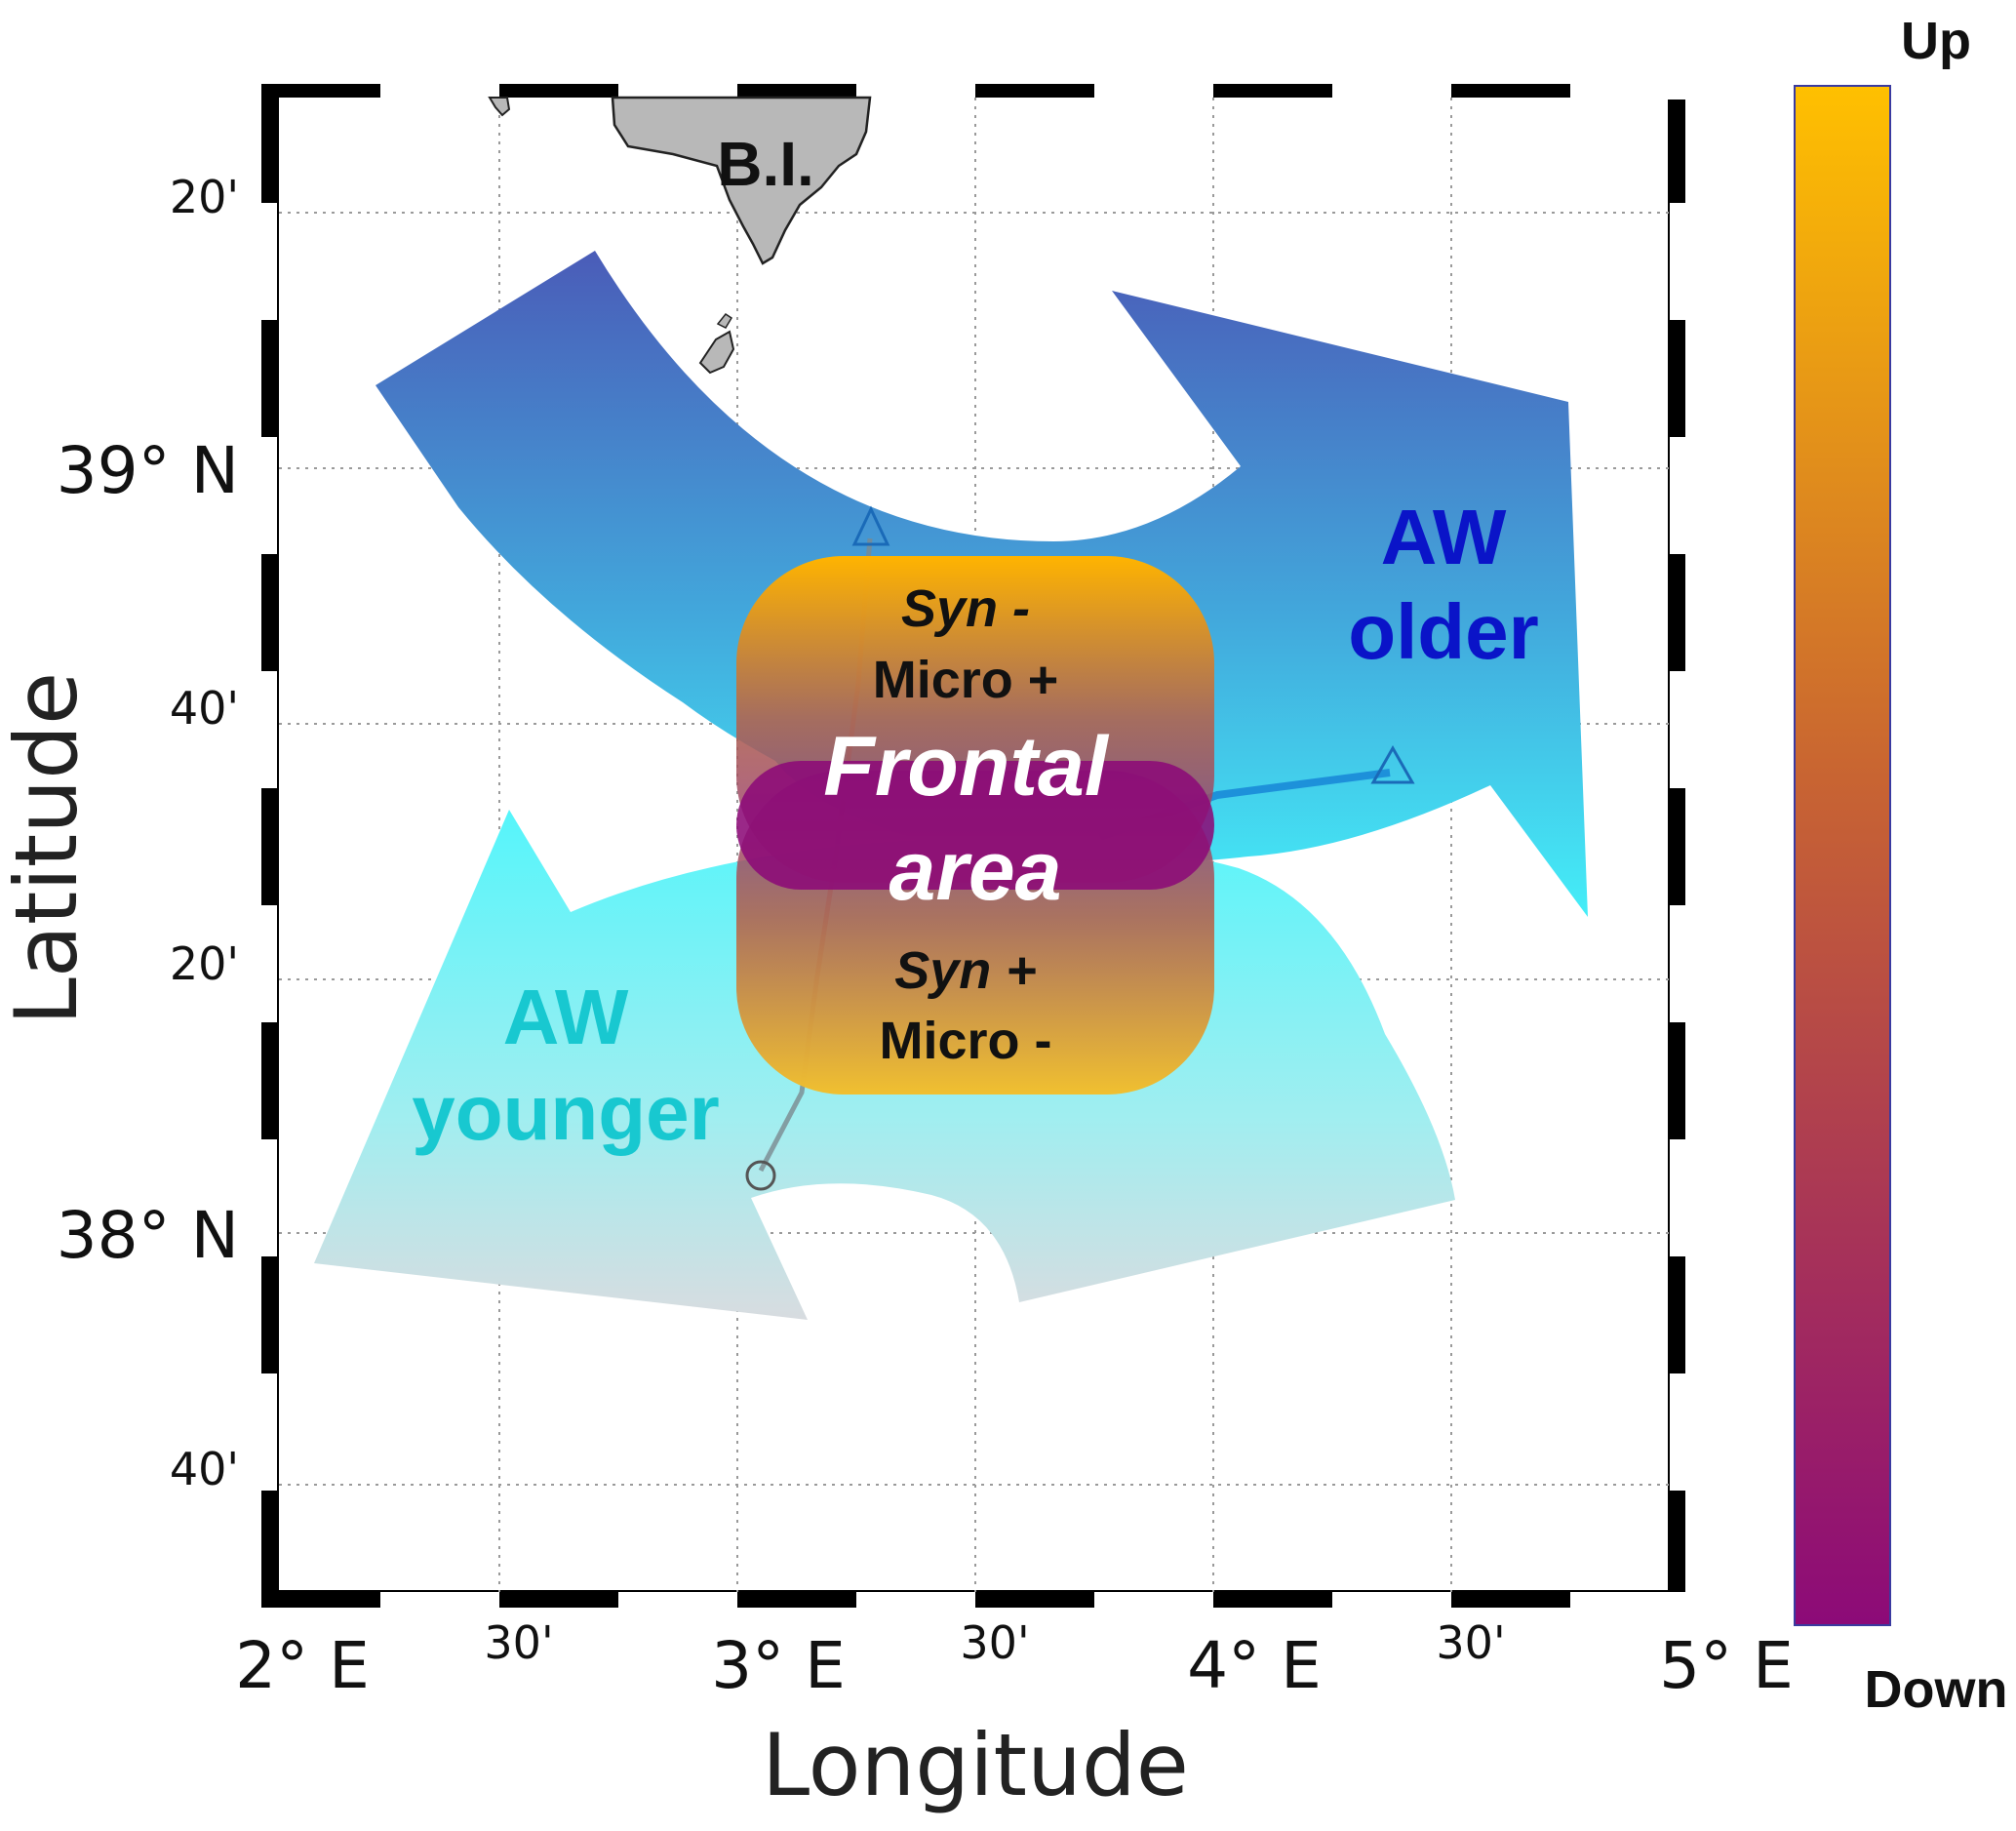 The width and height of the screenshot is (2016, 1831). Describe the element at coordinates (1443, 631) in the screenshot. I see `aw-older-label-line2: older` at that location.